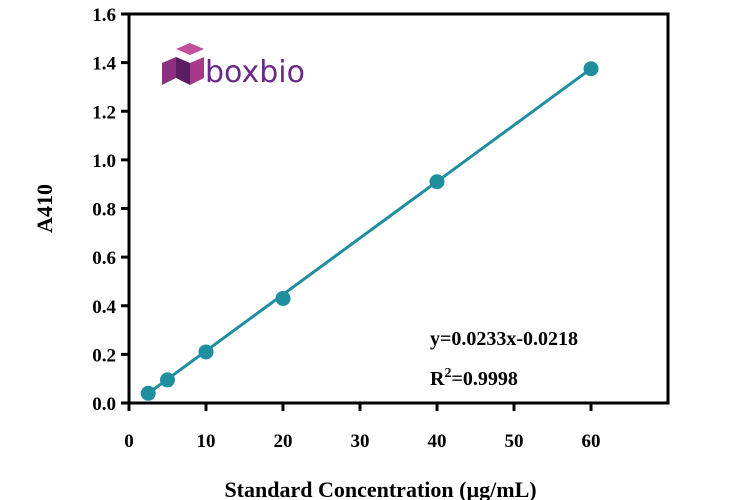 The image size is (750, 500). Describe the element at coordinates (104, 161) in the screenshot. I see `y-tick-label: 1.0` at that location.